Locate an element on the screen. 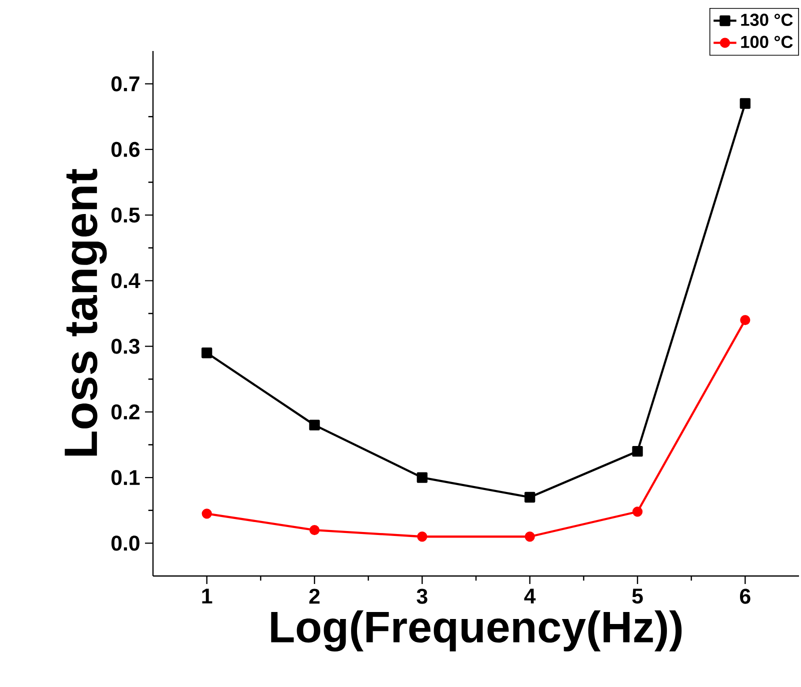 This screenshot has height=687, width=801. x-tick-label: 2 is located at coordinates (314, 596).